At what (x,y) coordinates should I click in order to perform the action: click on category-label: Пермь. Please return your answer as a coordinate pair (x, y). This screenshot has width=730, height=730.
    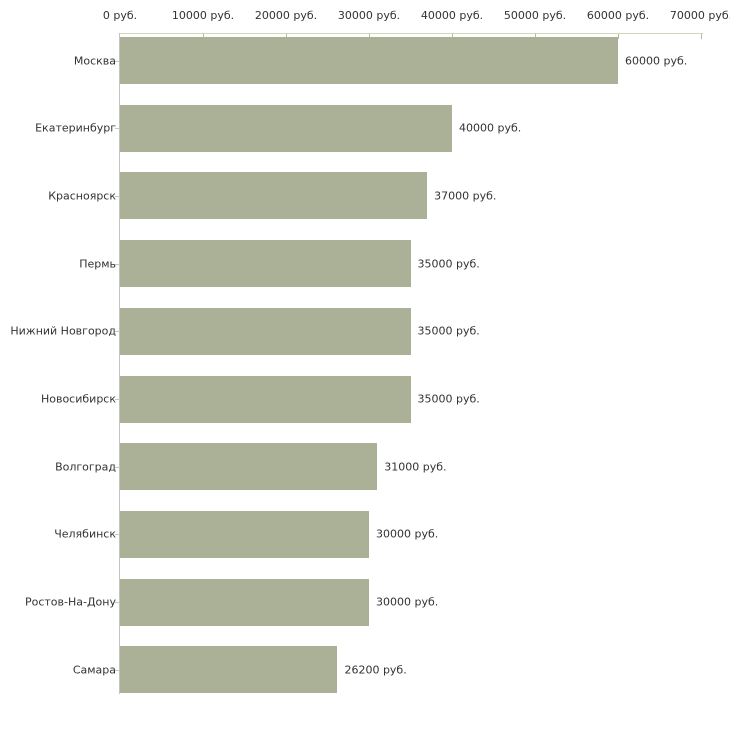
    Looking at the image, I should click on (97, 264).